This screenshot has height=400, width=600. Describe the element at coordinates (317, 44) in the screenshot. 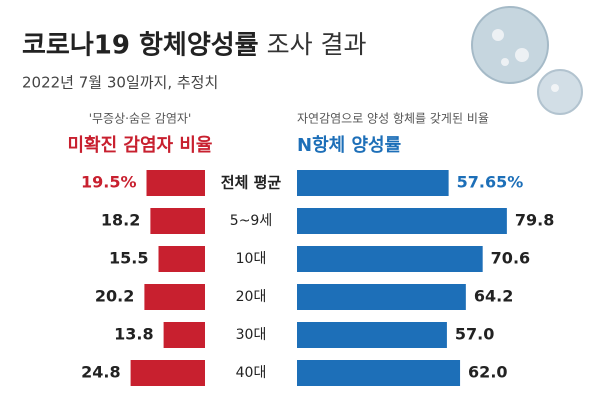

I see `chart-title-suffix: 조사 결과` at that location.